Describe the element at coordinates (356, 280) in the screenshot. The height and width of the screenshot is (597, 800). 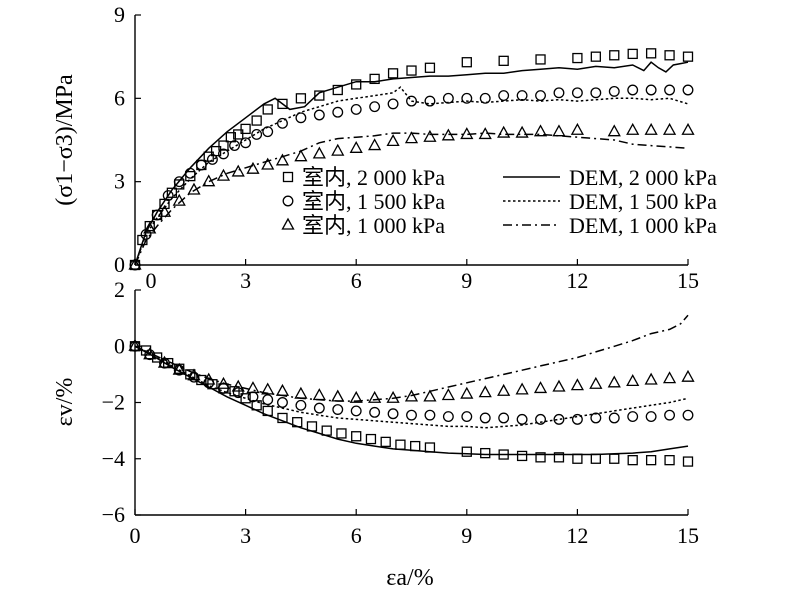
I see `bottom-x-tick-label-top: 6` at that location.